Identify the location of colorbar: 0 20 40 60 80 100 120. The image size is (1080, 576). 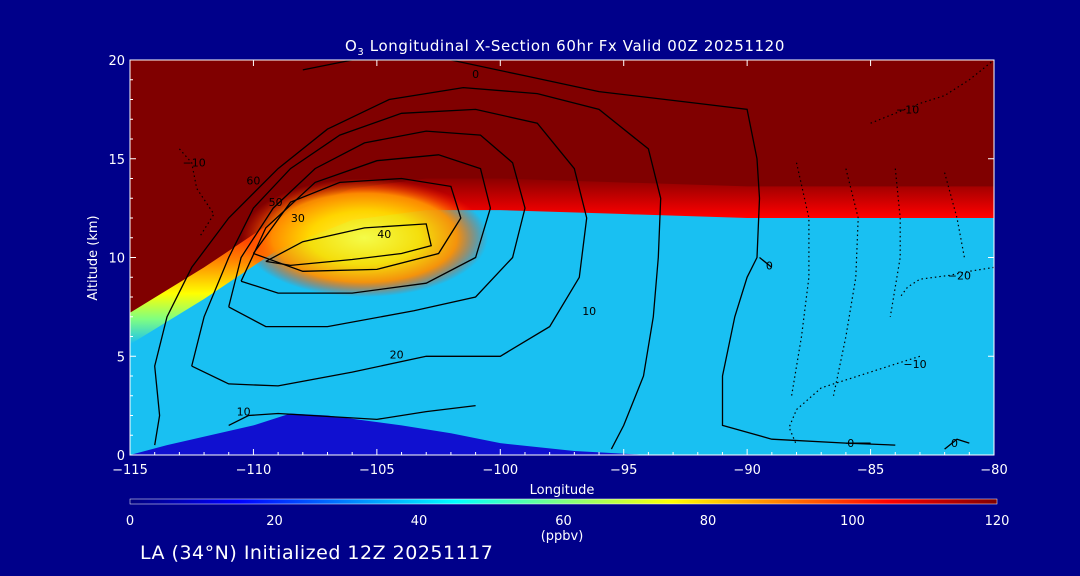
(568, 513).